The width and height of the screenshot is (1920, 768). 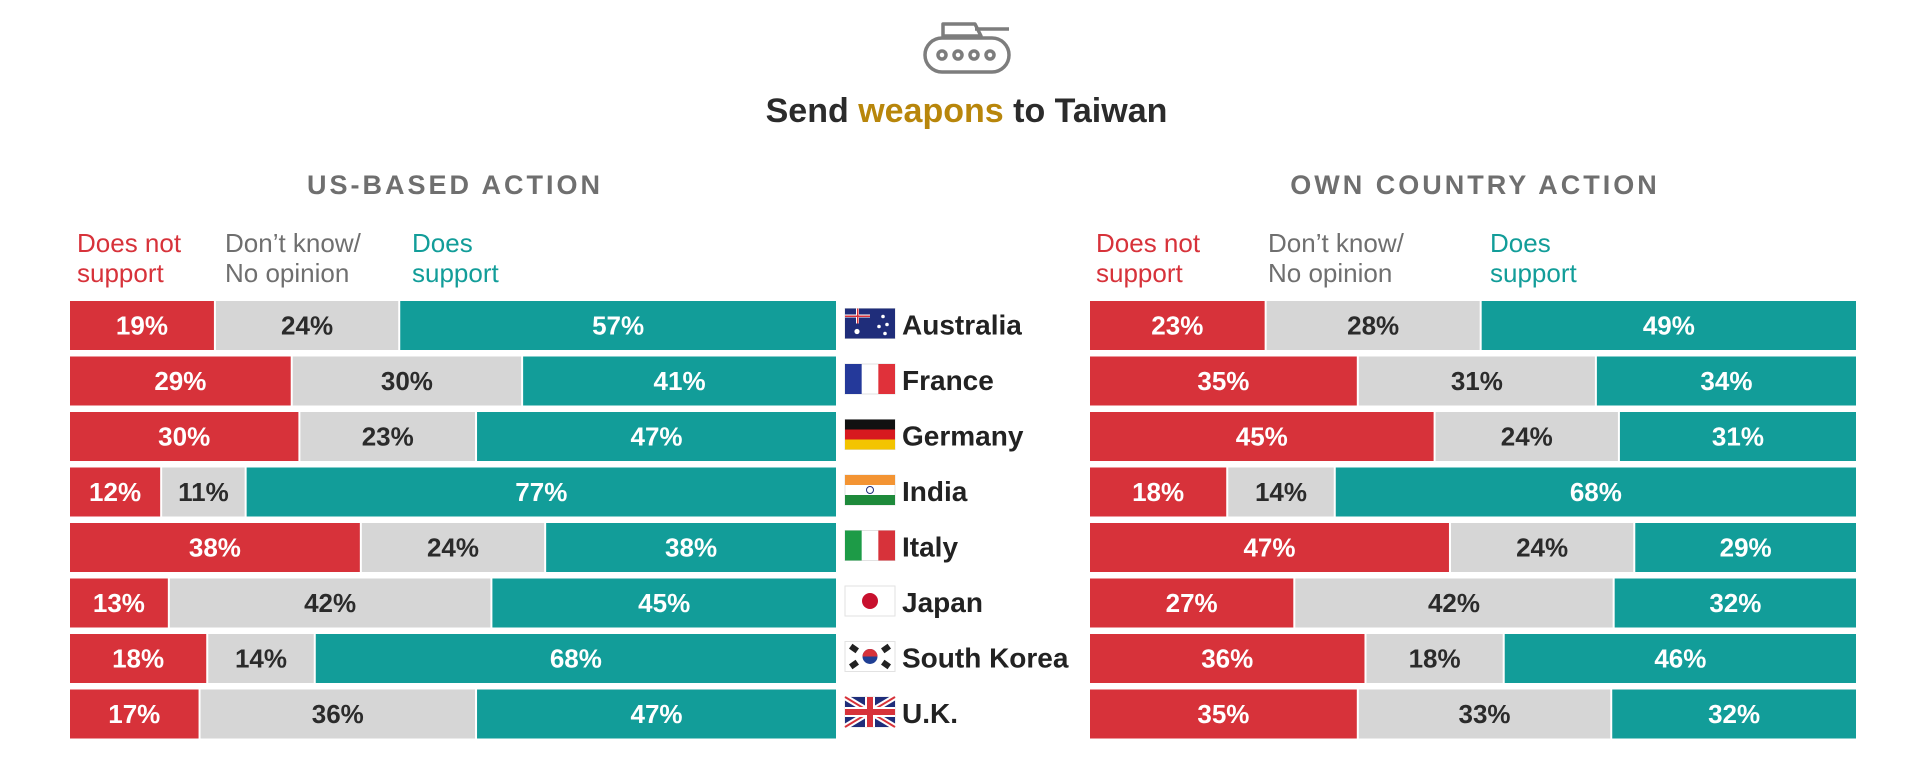 I want to click on us-bar-dont-know-germany, so click(x=388, y=436).